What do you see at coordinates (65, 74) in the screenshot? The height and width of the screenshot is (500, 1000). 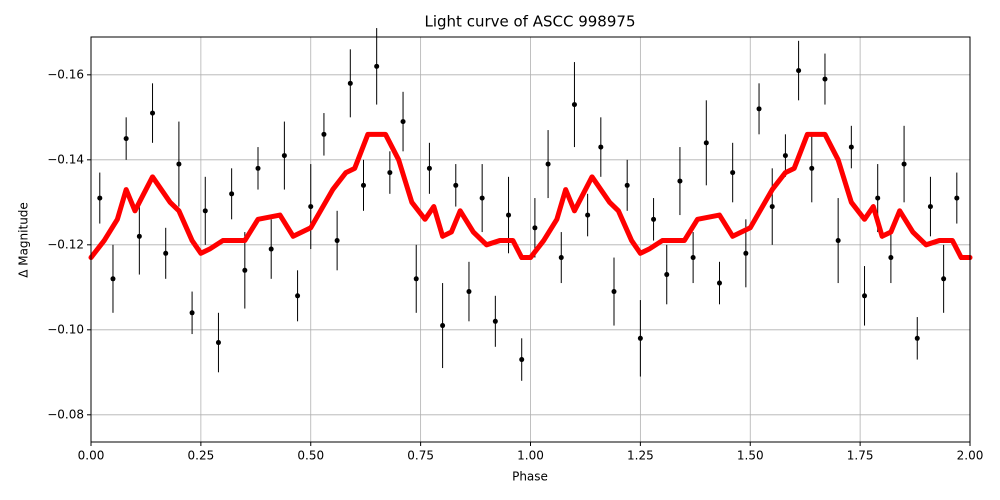 I see `y-tick-label: −0.16` at bounding box center [65, 74].